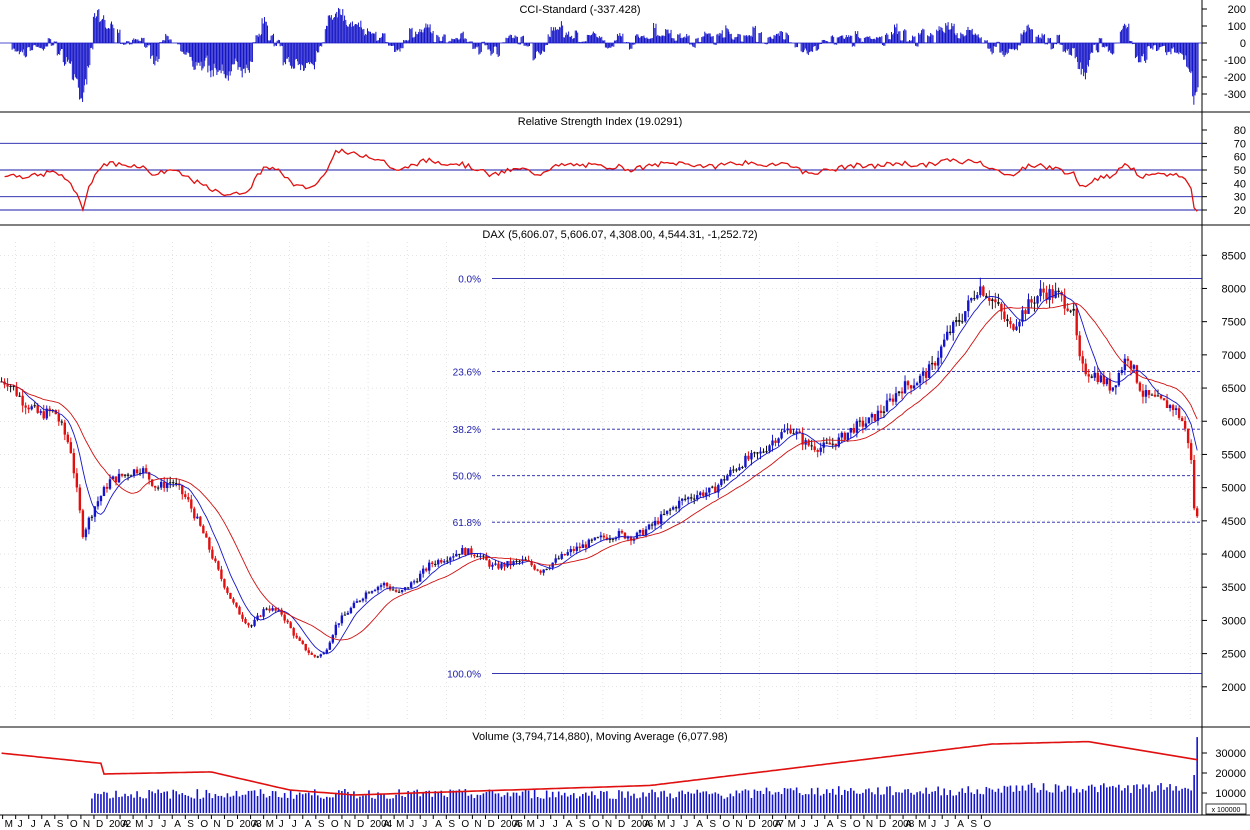 Image resolution: width=1250 pixels, height=830 pixels. Describe the element at coordinates (467, 477) in the screenshot. I see `fibonacci-level-label: 50.0%` at that location.